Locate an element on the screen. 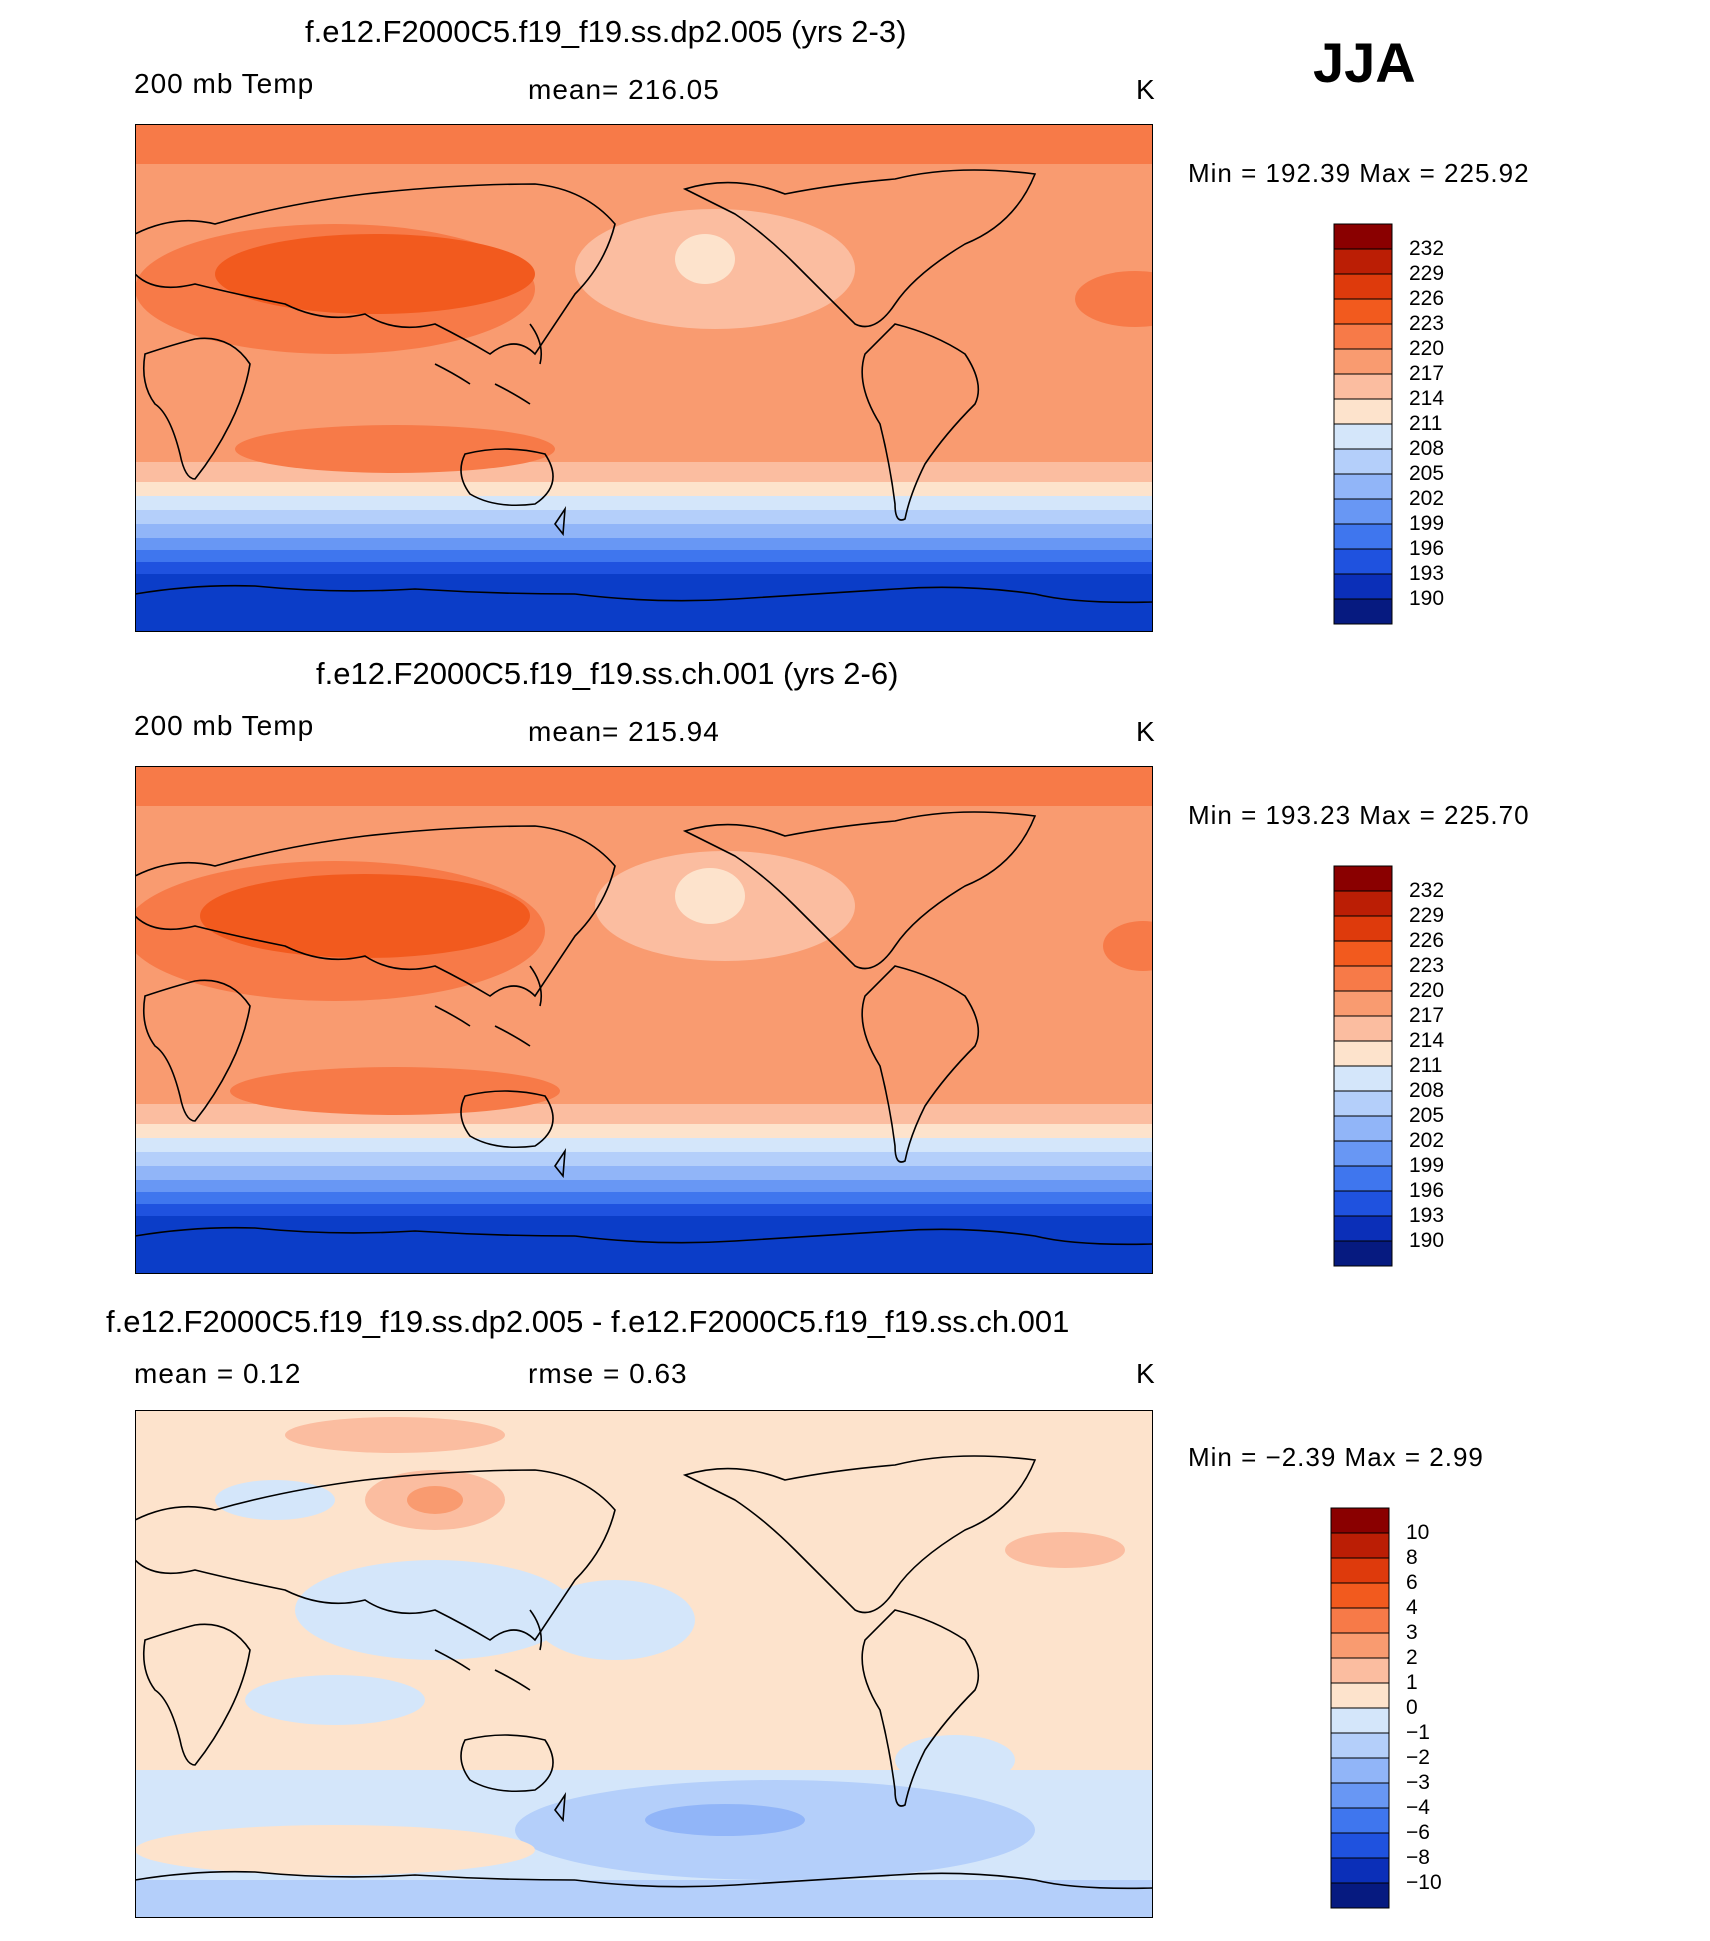 The image size is (1710, 1941). colorbar-1-label: 205 is located at coordinates (1427, 473).